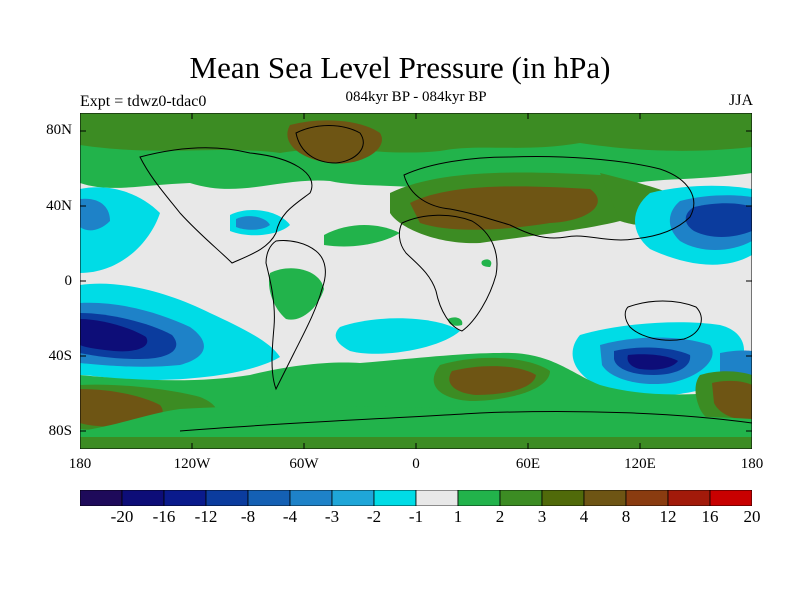  What do you see at coordinates (374, 516) in the screenshot?
I see `colorbar-label: -2` at bounding box center [374, 516].